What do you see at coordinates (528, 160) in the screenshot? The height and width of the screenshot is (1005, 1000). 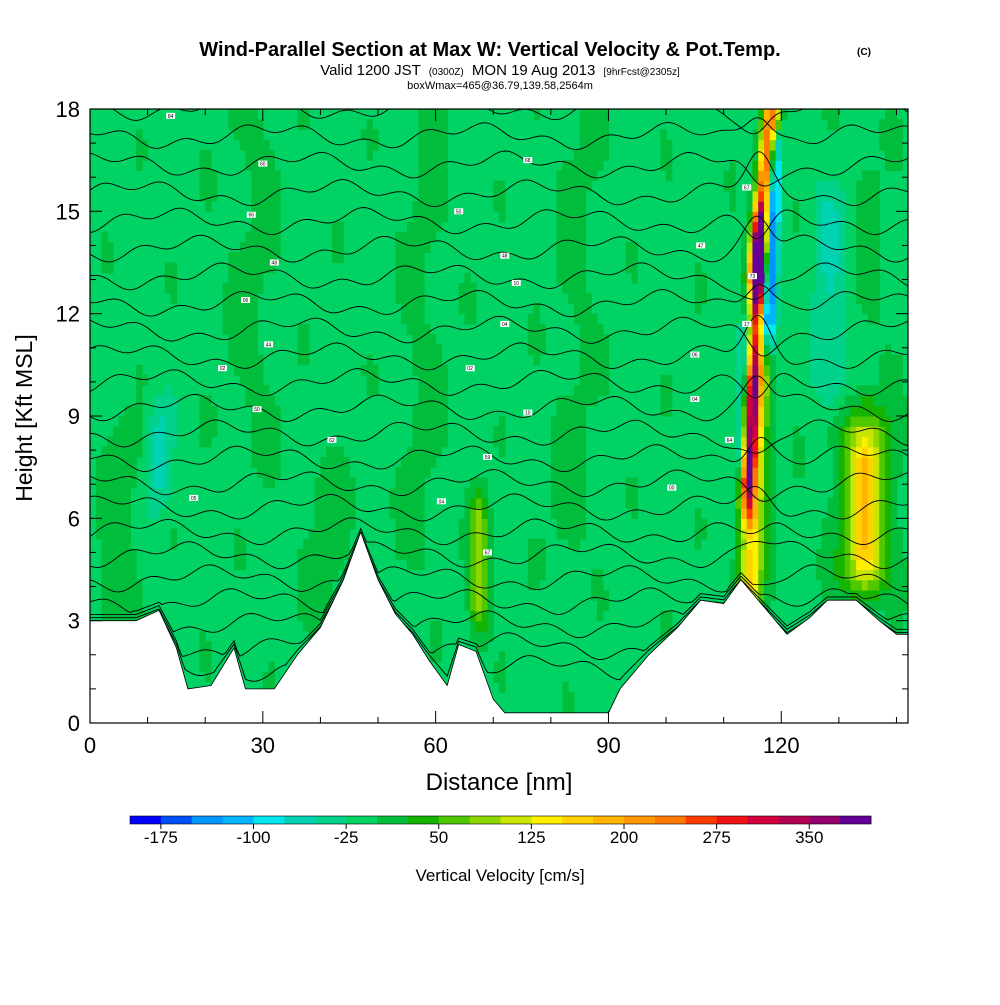 I see `isentrope-label: 68` at bounding box center [528, 160].